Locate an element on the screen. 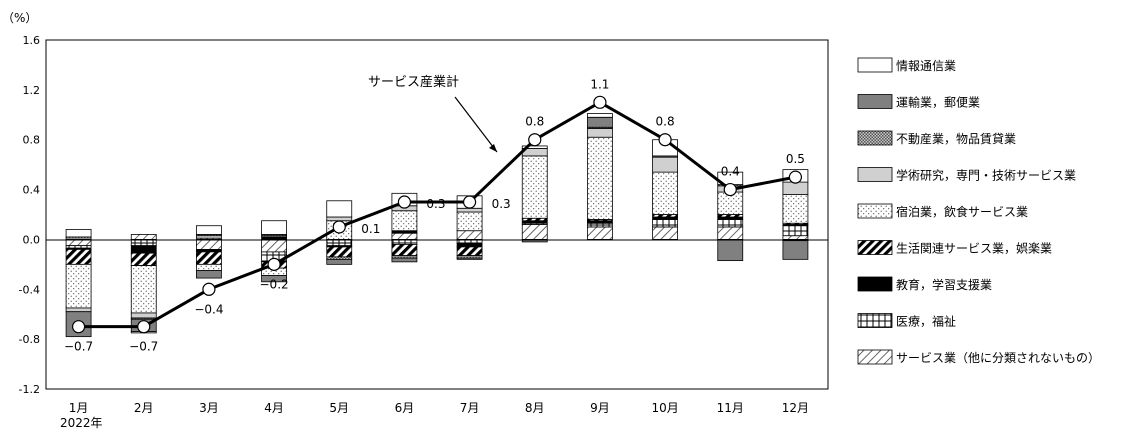 The image size is (1131, 434). y-tick-label: -0.4 is located at coordinates (29, 289).